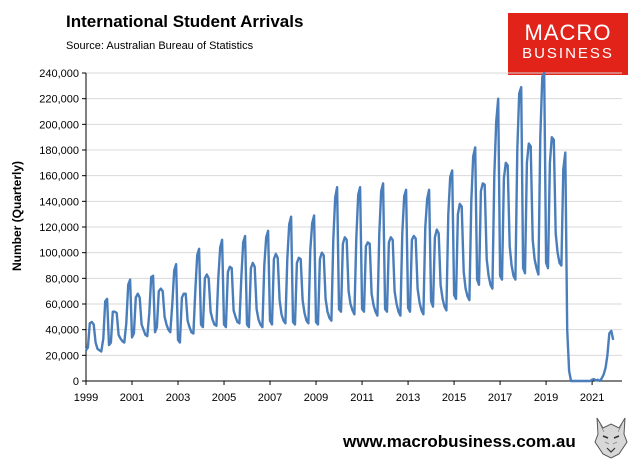 The height and width of the screenshot is (466, 639). Describe the element at coordinates (17, 216) in the screenshot. I see `y-axis-label: Number (Quarterly)` at that location.